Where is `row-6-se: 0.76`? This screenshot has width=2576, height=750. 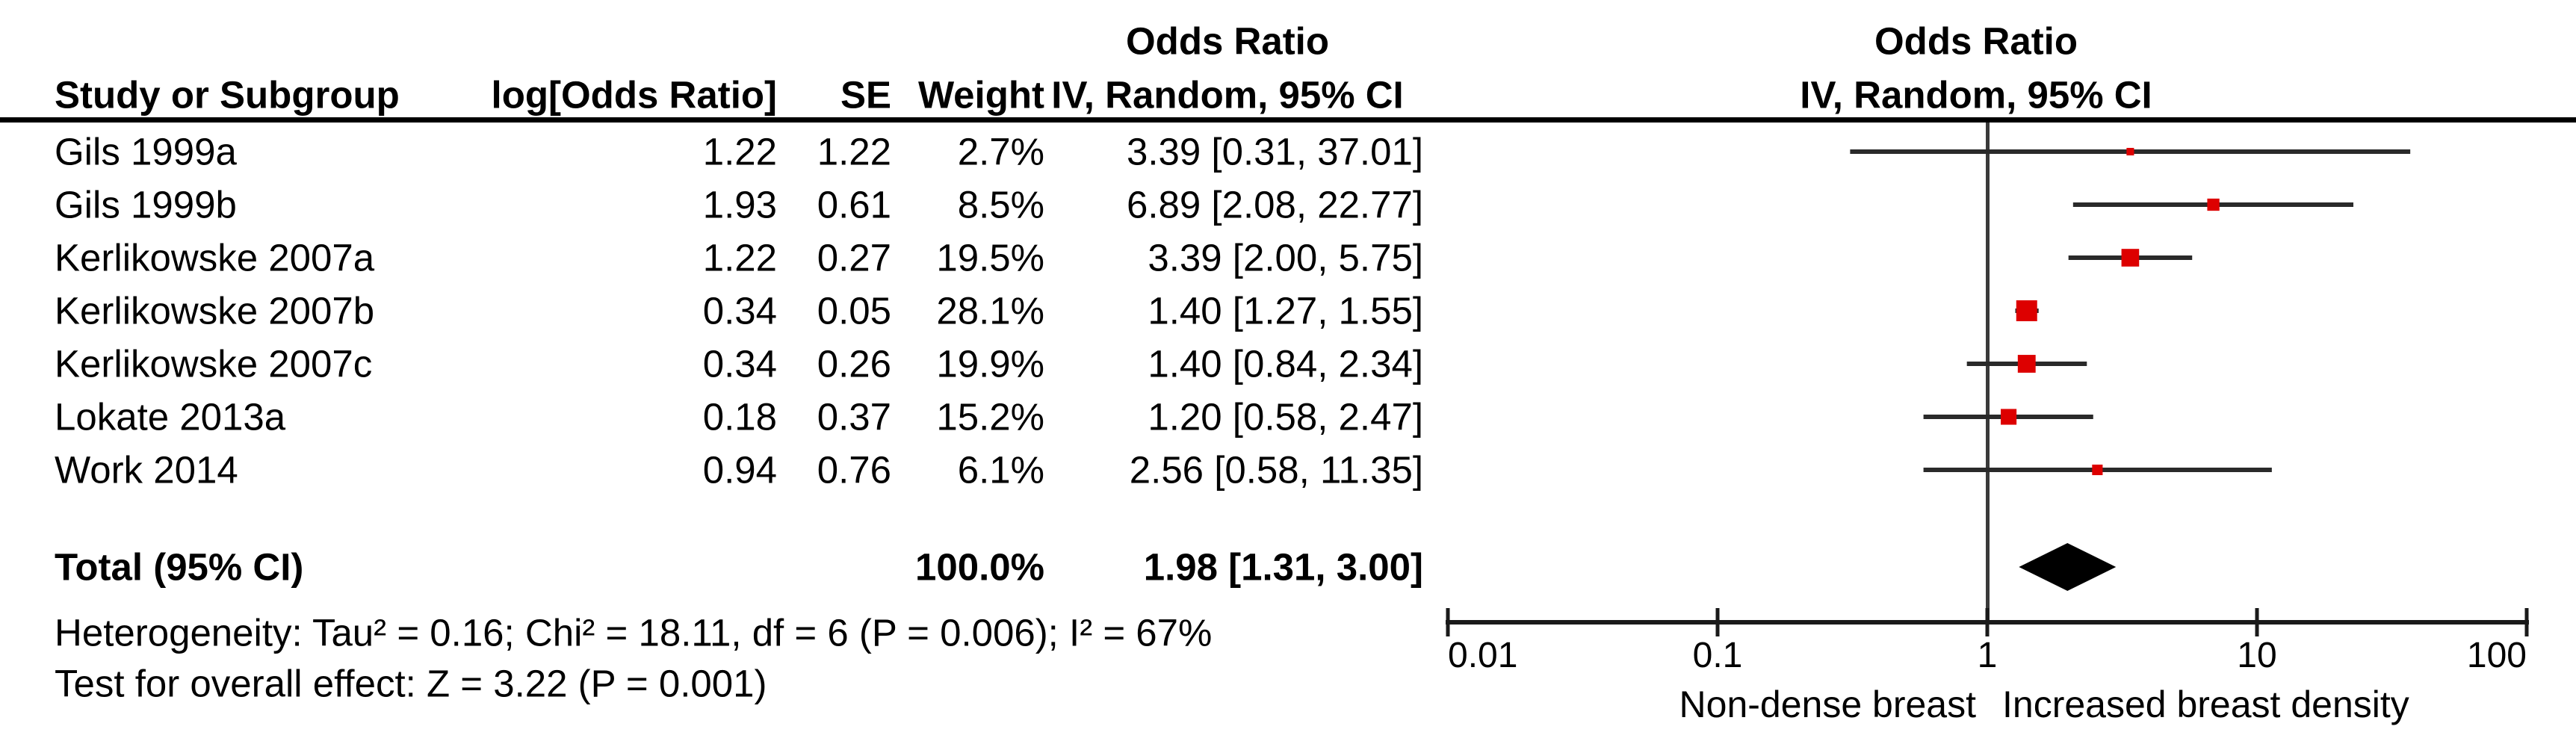
row-6-se: 0.76 is located at coordinates (854, 470).